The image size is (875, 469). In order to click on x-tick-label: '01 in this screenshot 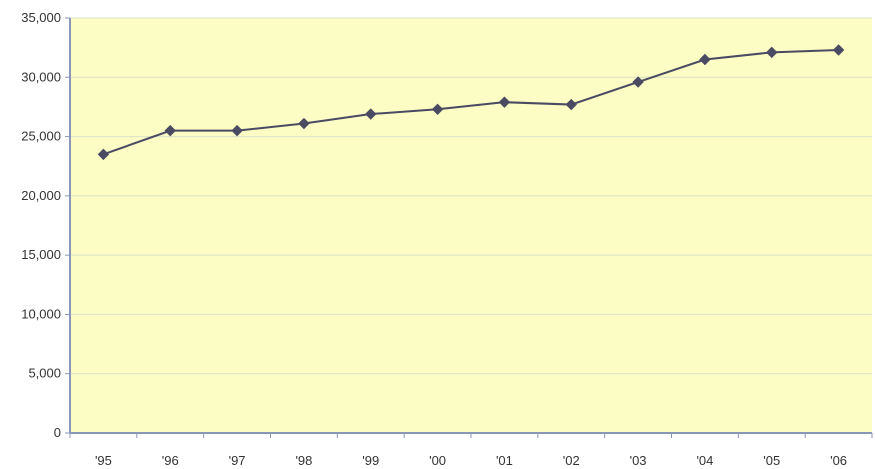, I will do `click(504, 460)`.